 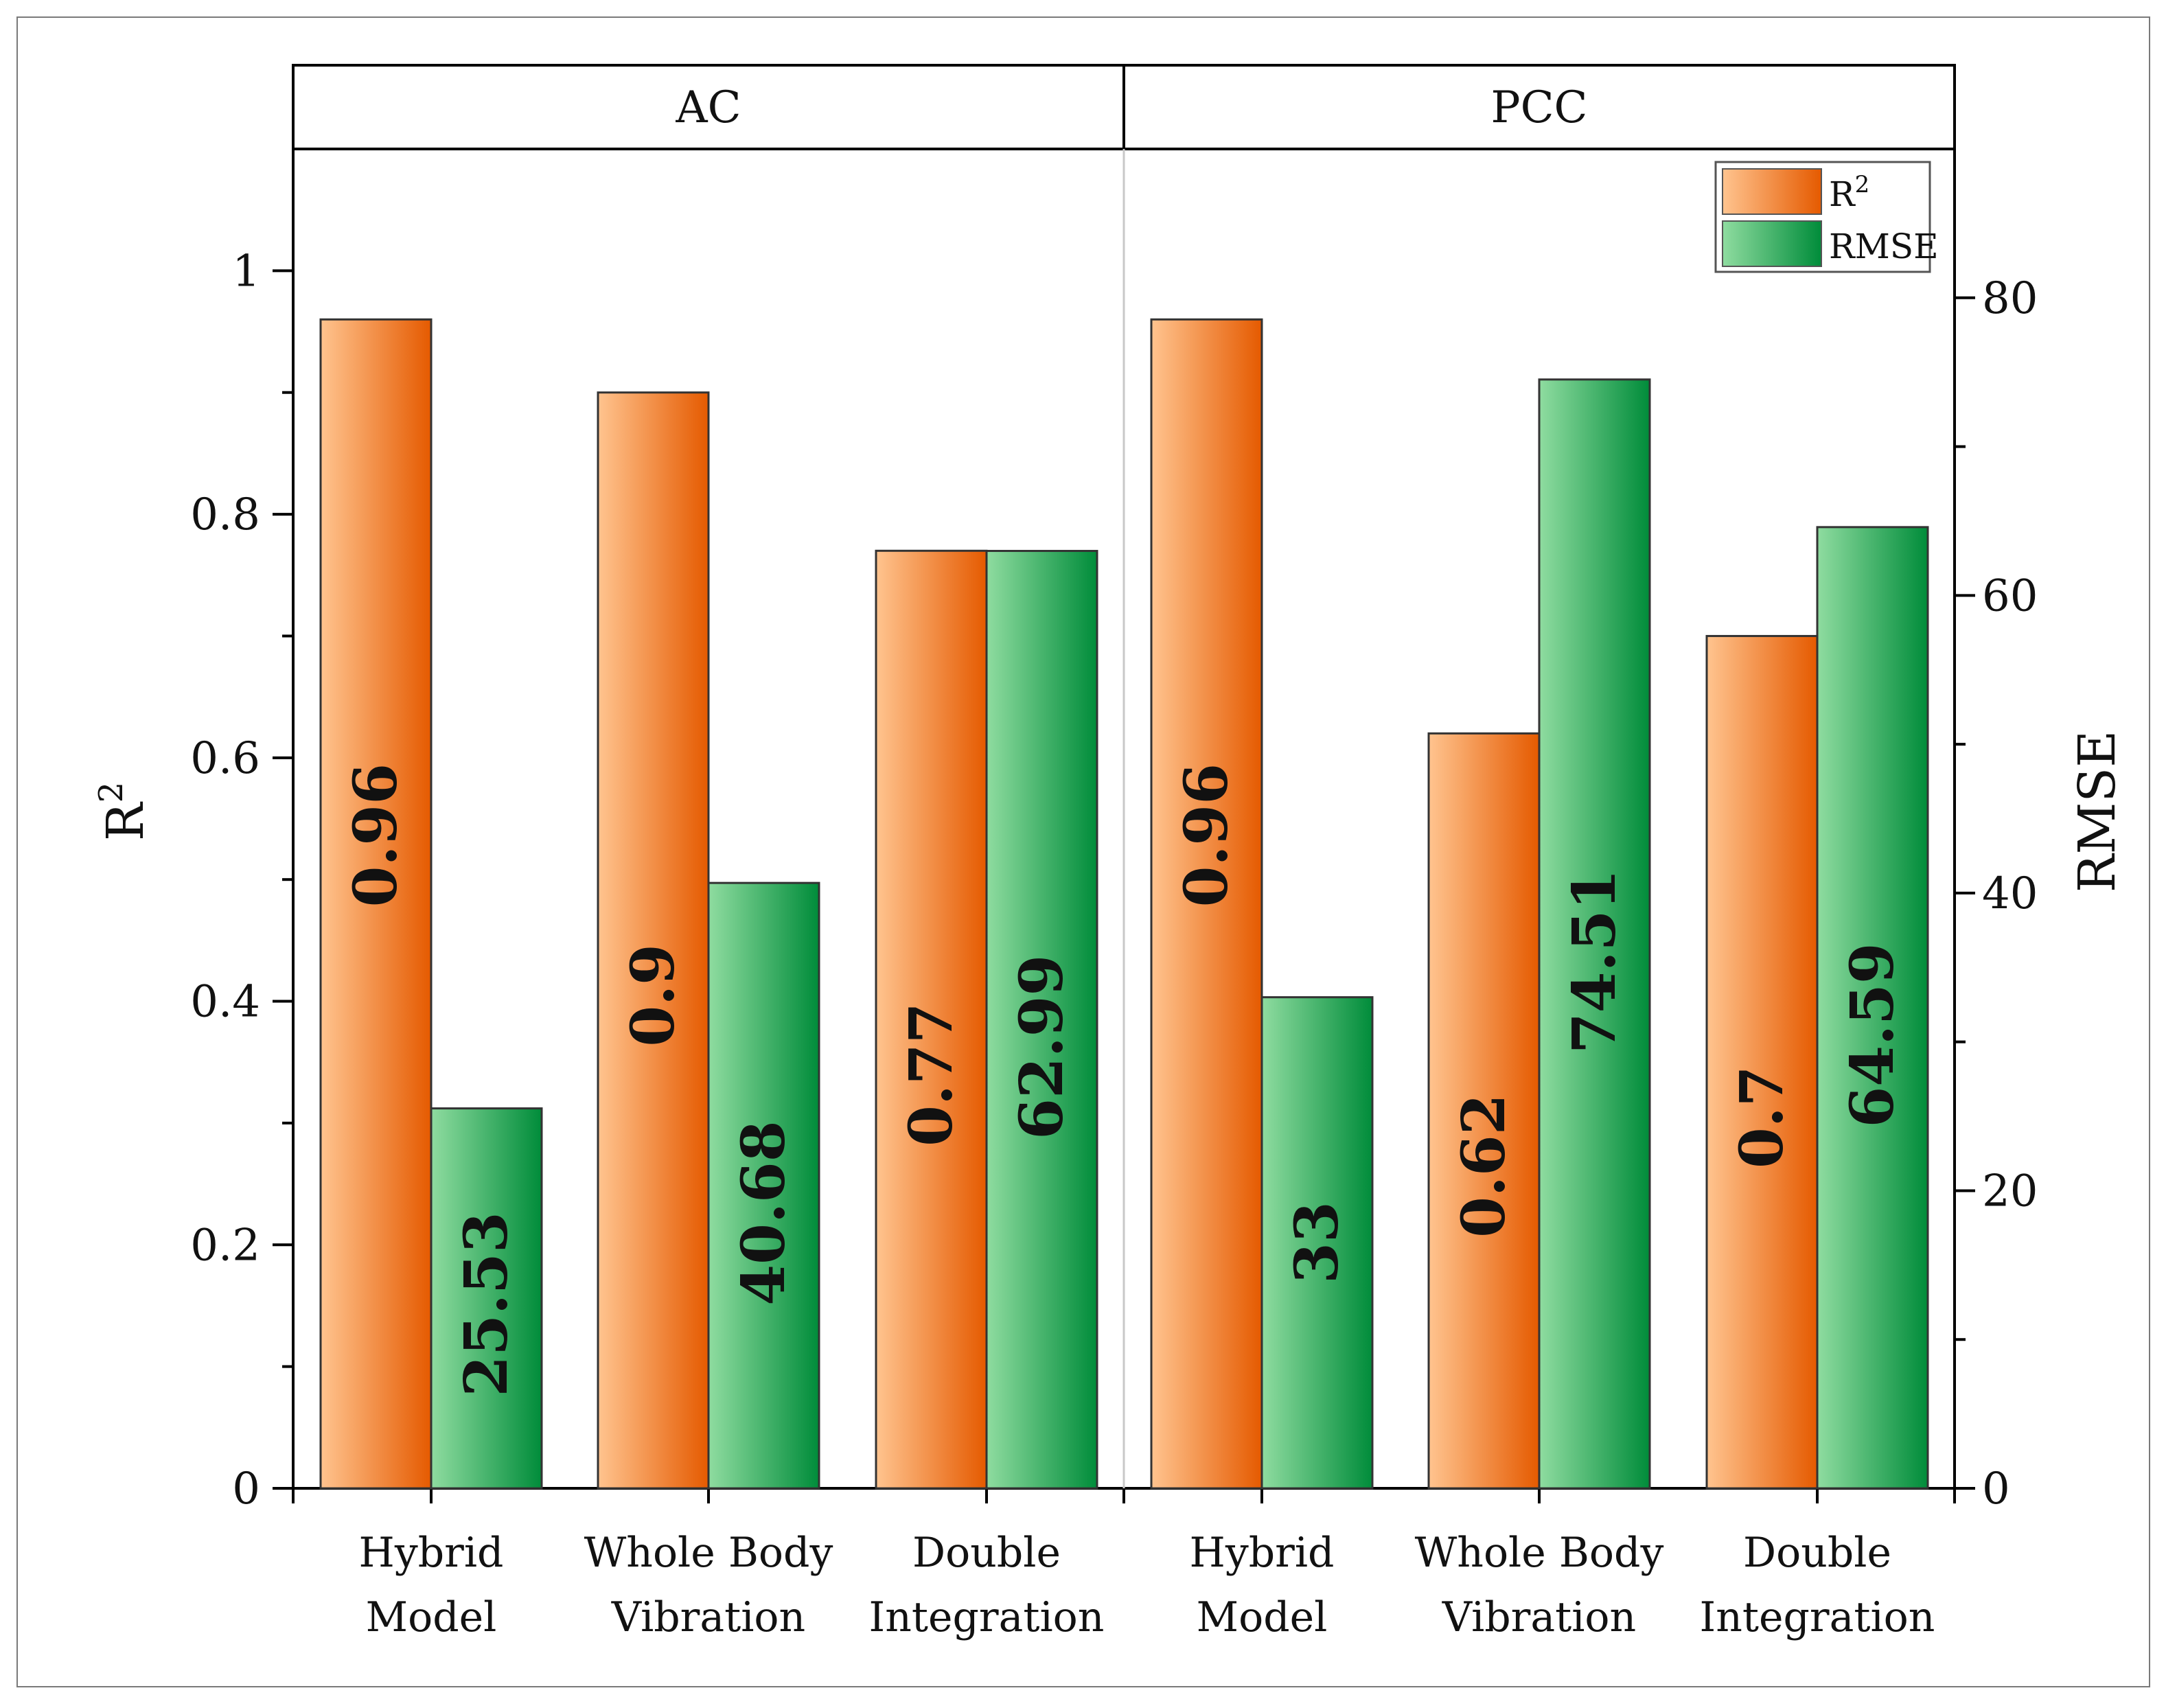 I want to click on y-left-title-base: R, so click(x=125, y=821).